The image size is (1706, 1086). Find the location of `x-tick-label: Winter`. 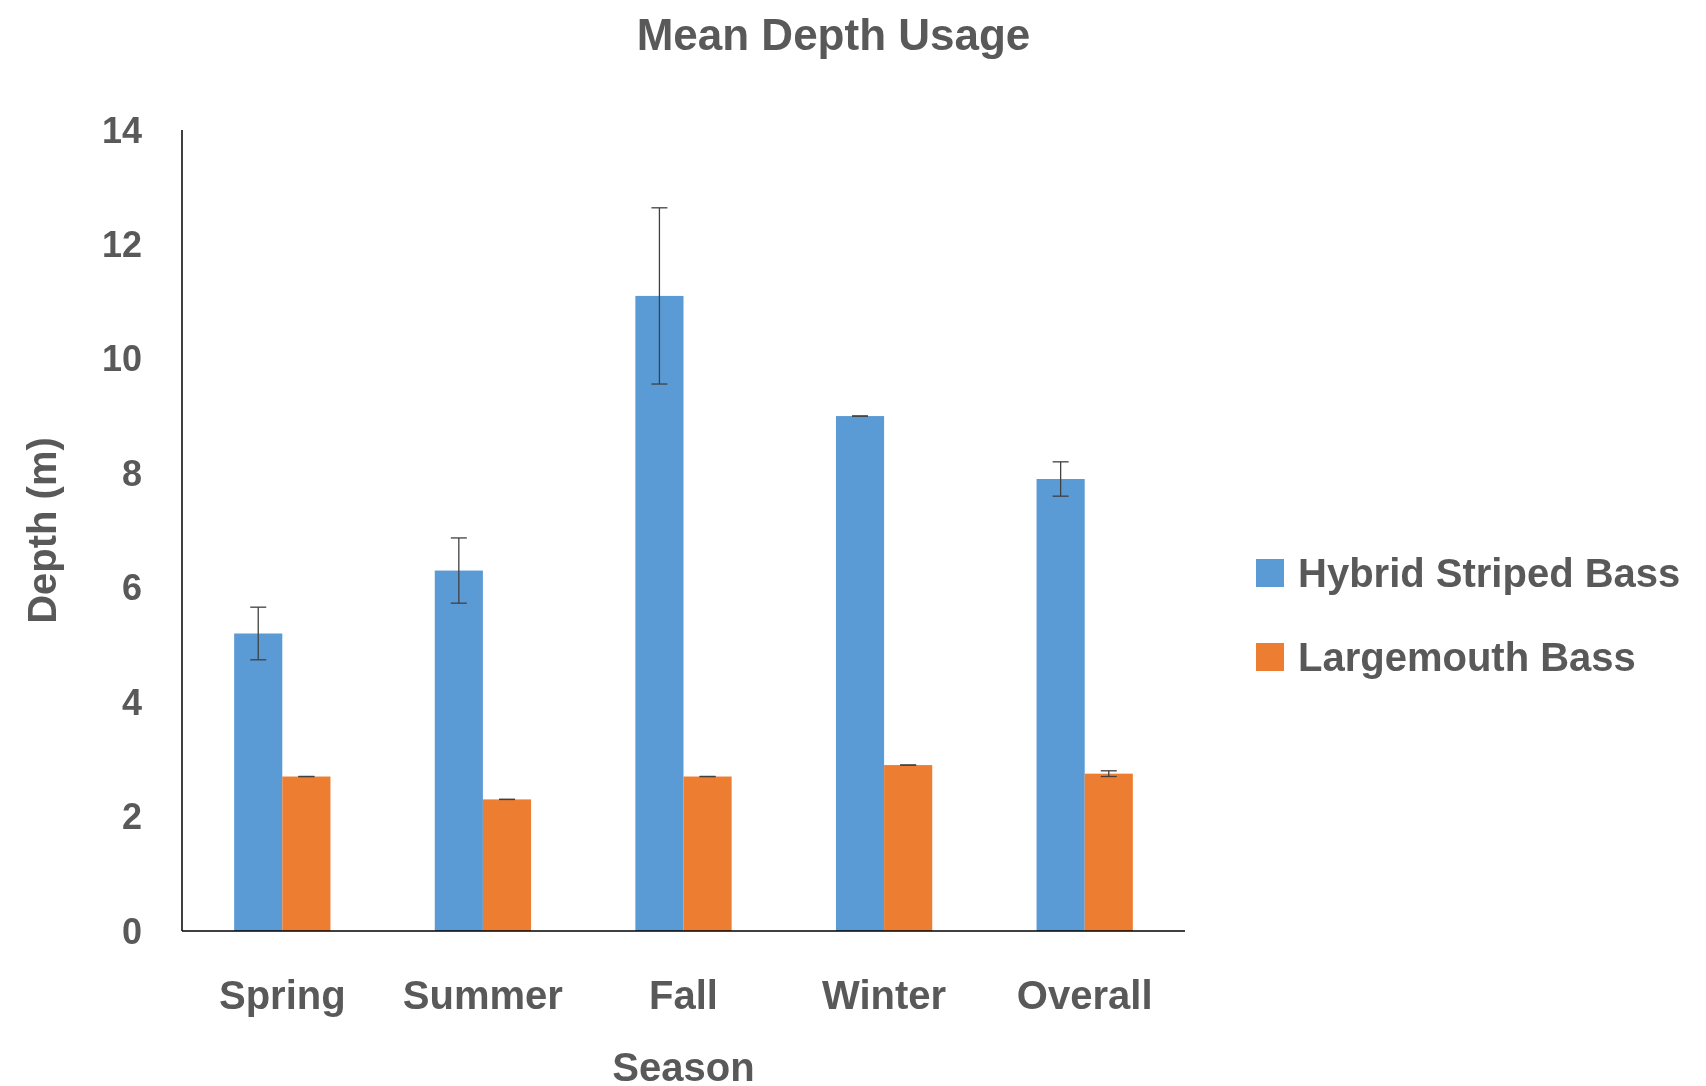

x-tick-label: Winter is located at coordinates (884, 995).